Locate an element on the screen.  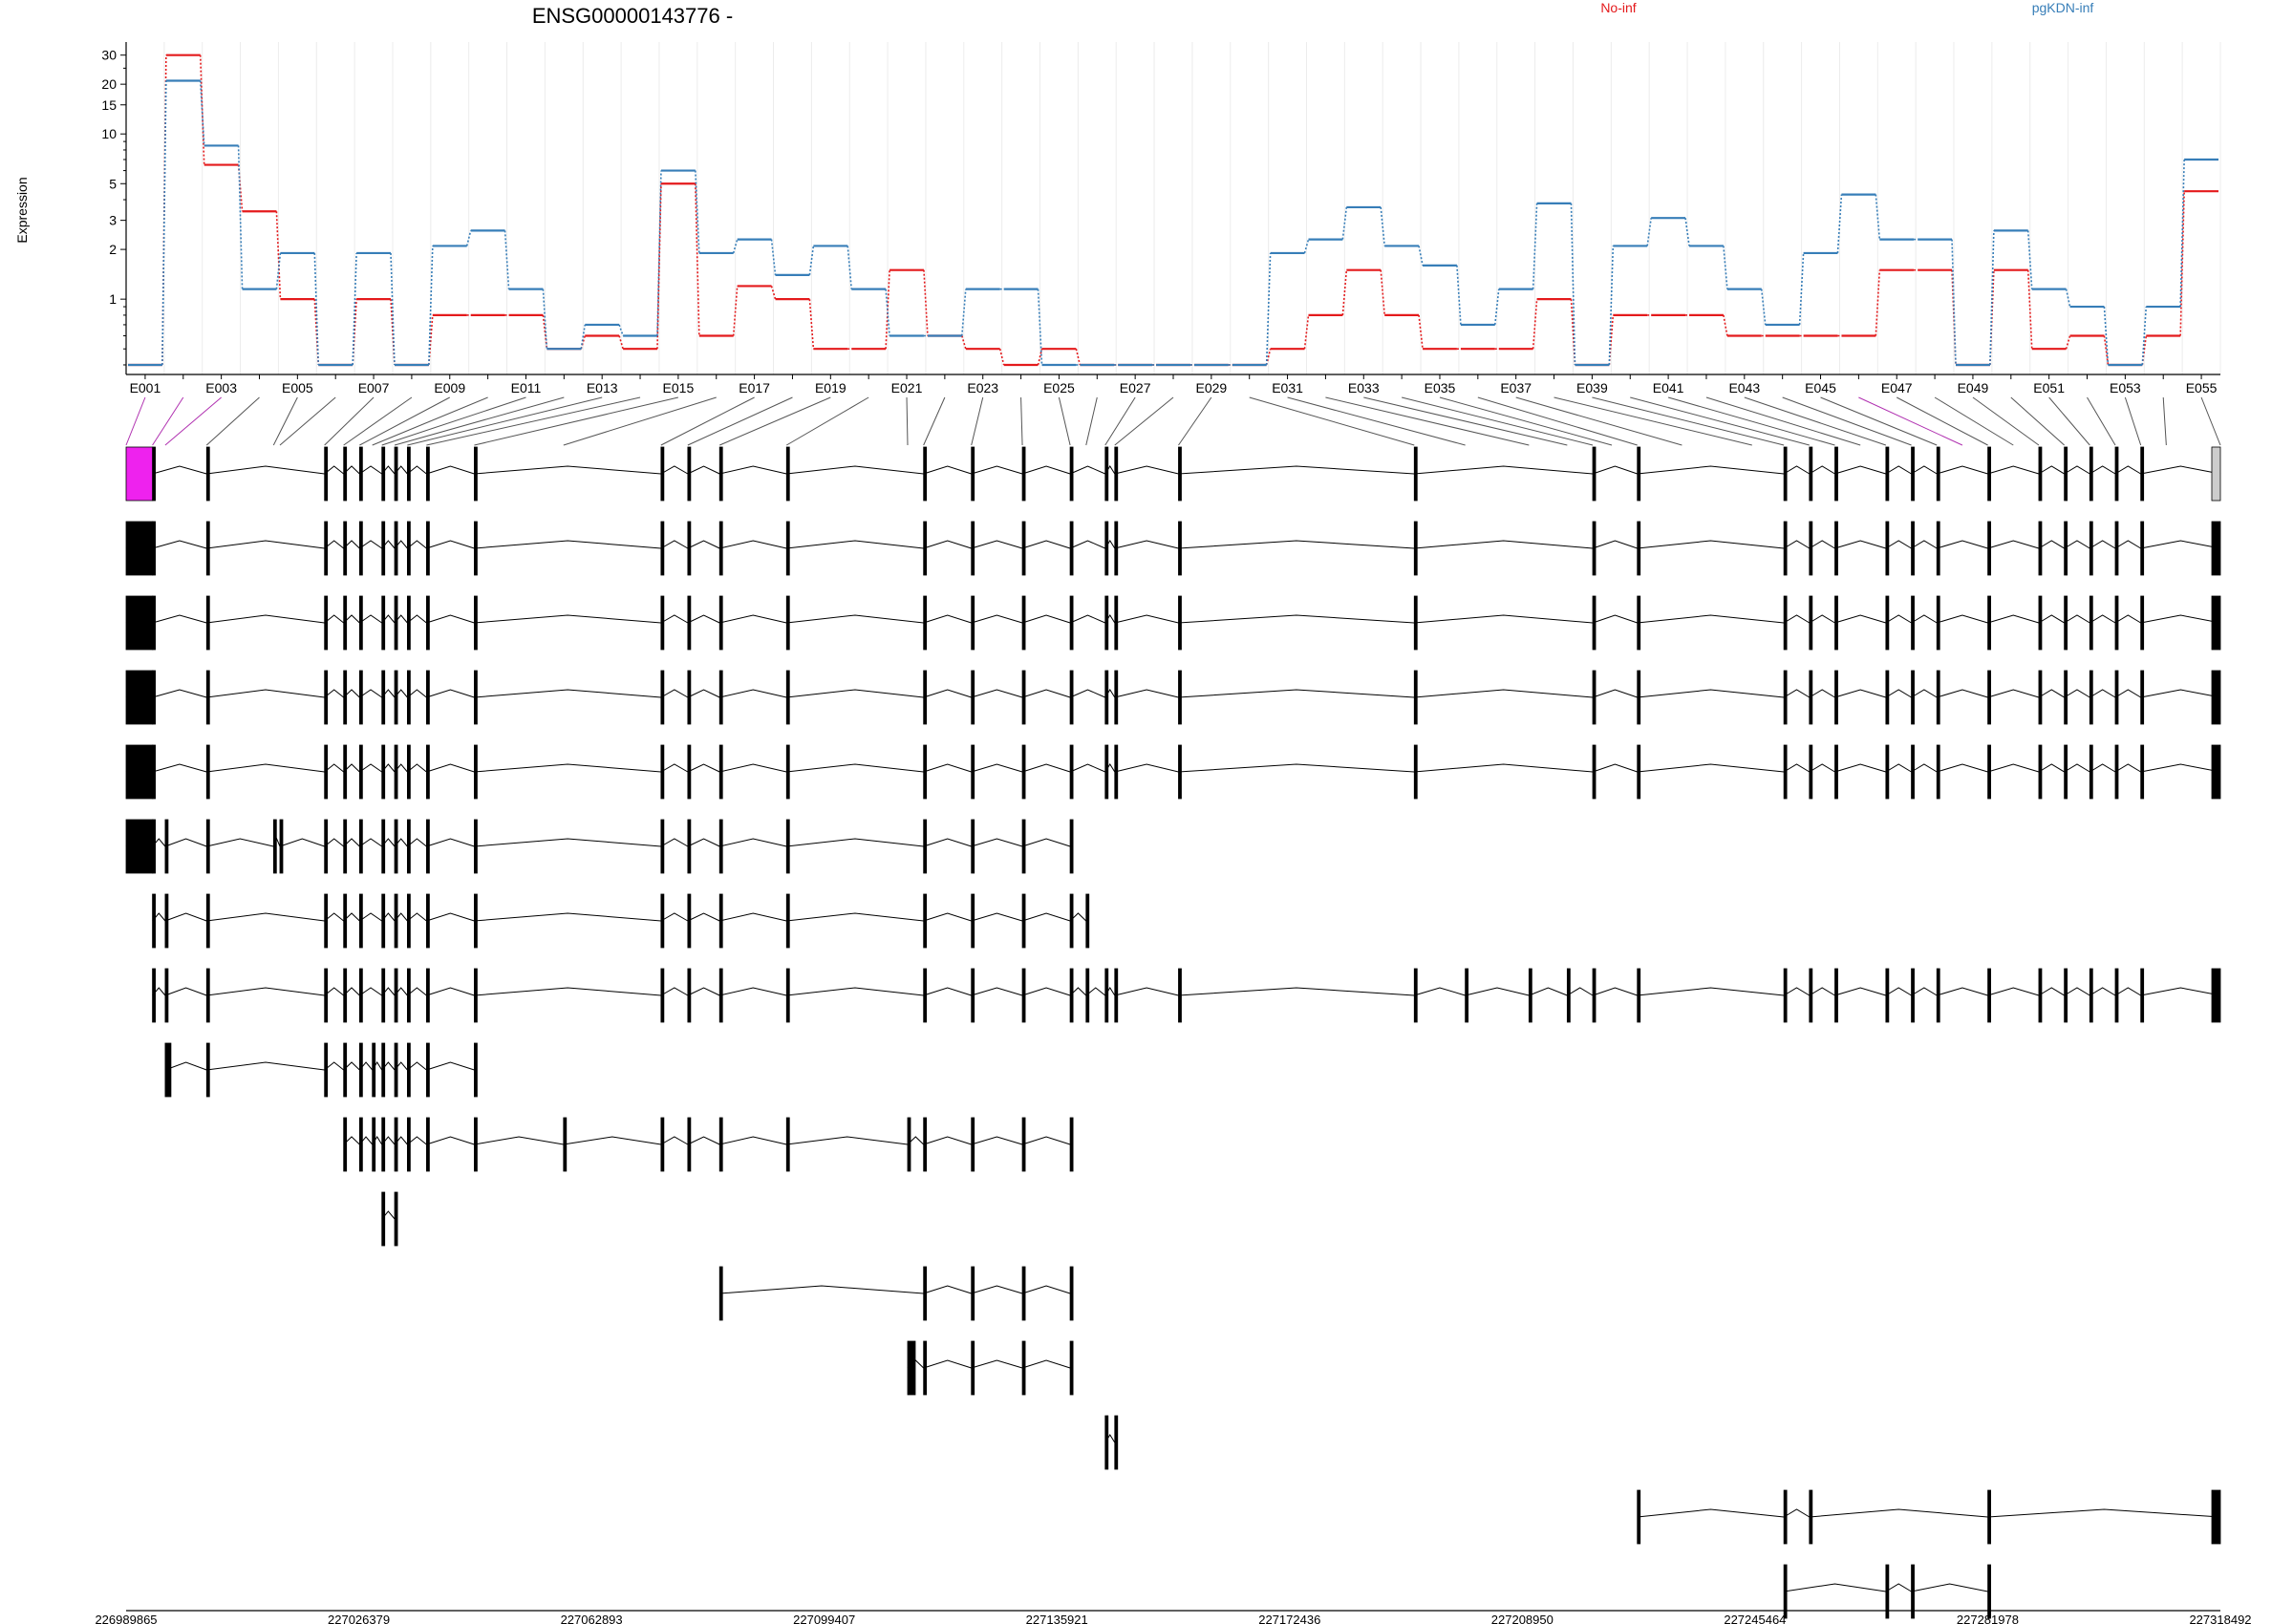
x-tick-label: E001 is located at coordinates (145, 388).